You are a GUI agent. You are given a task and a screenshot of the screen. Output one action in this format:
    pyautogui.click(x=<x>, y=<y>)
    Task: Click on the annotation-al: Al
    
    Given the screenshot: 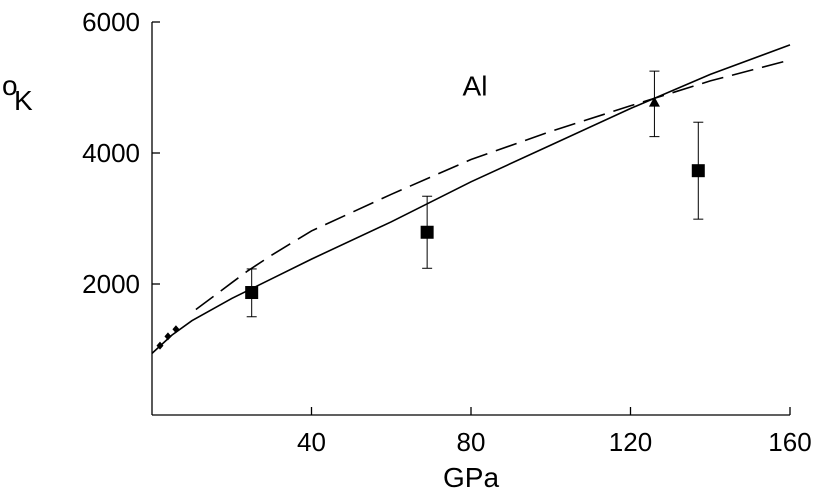 What is the action you would take?
    pyautogui.click(x=475, y=85)
    